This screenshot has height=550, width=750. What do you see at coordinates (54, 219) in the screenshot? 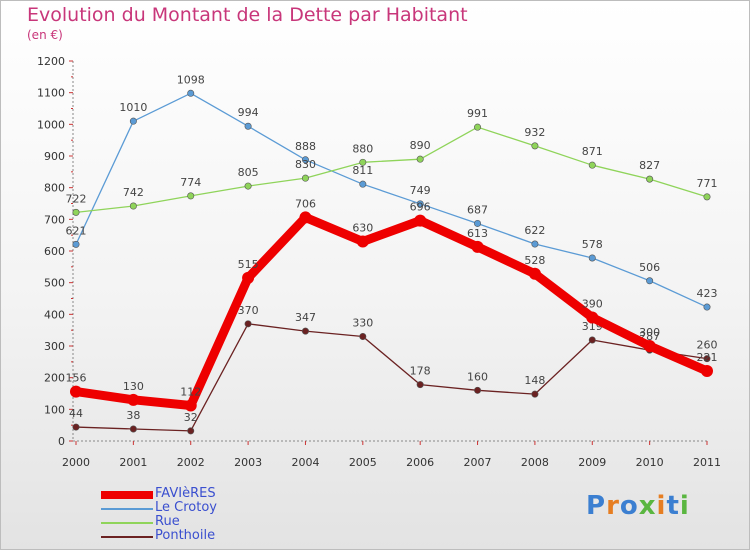
I see `y-tick-label: 700` at bounding box center [54, 219].